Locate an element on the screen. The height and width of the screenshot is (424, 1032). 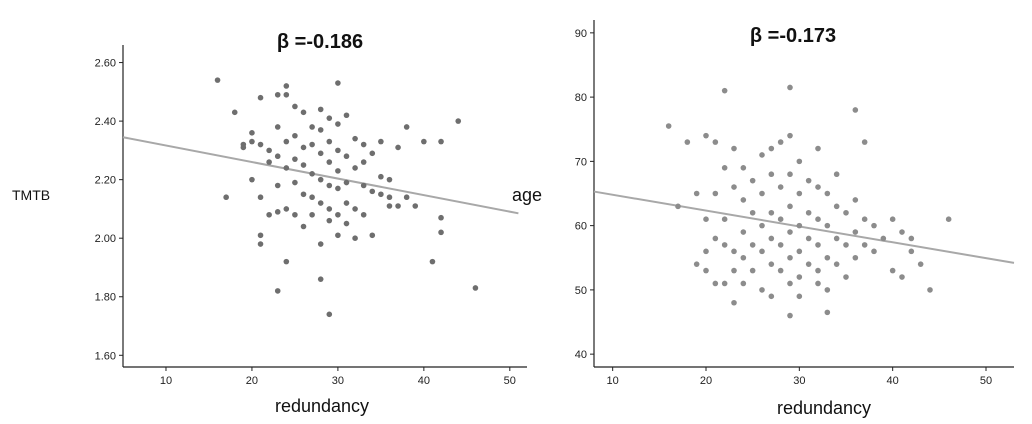
chart-right-y-tick-label: 60 is located at coordinates (581, 227).